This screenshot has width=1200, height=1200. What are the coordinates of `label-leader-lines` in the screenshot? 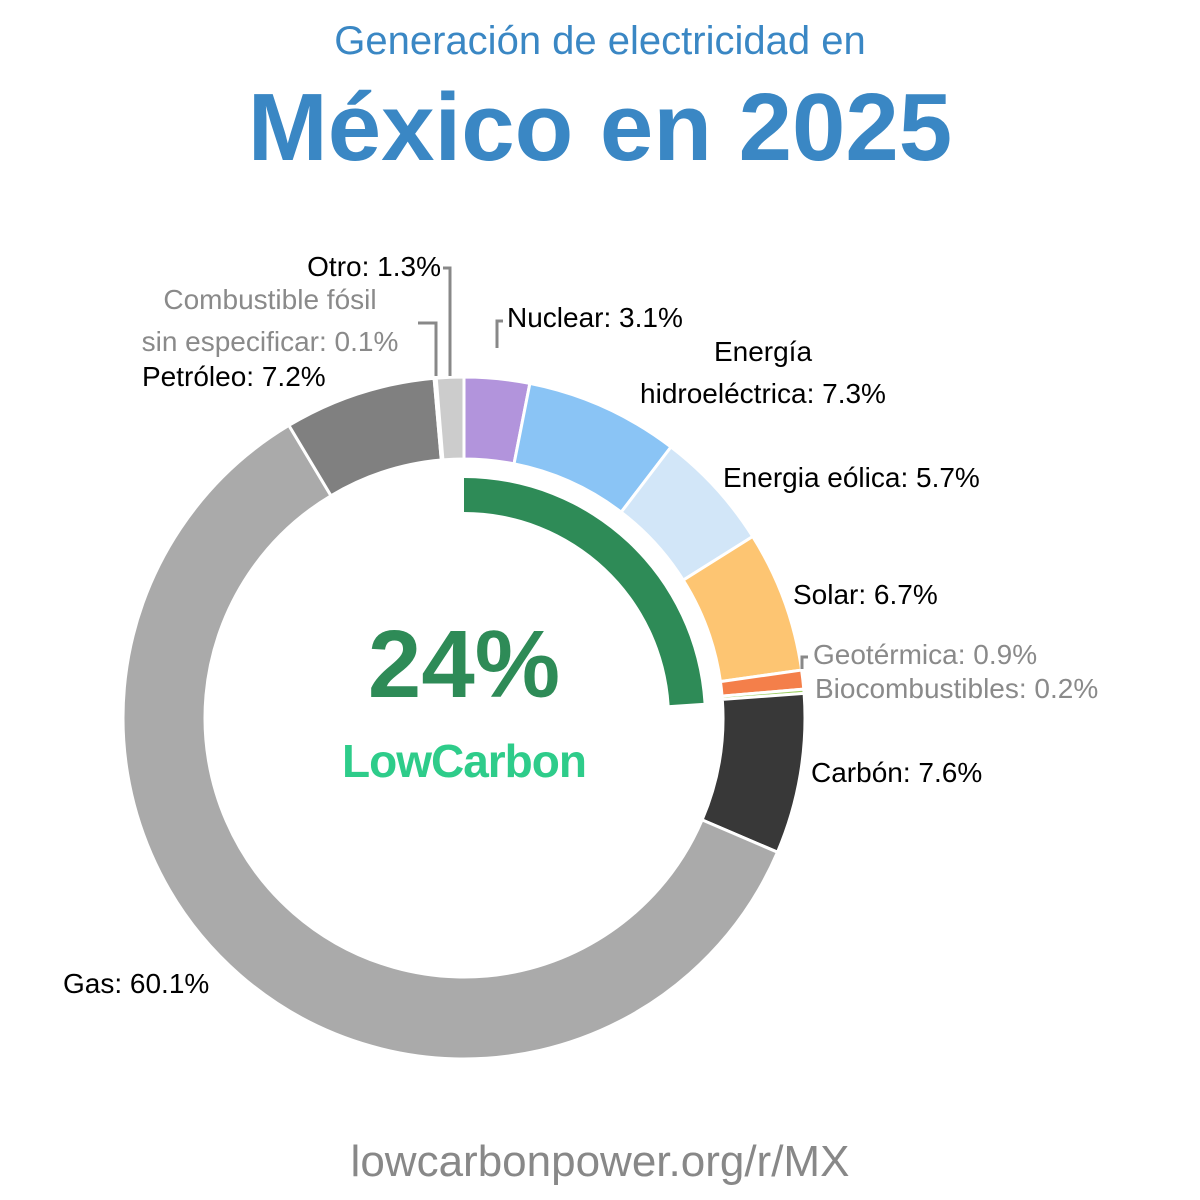 It's located at (613, 467).